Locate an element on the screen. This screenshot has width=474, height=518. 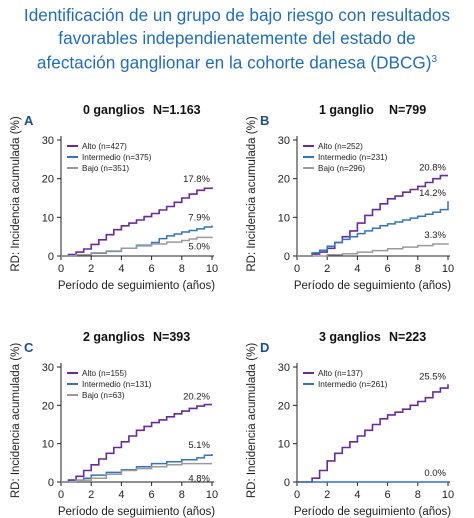
end-label-intermedio: 0.0% is located at coordinates (435, 473).